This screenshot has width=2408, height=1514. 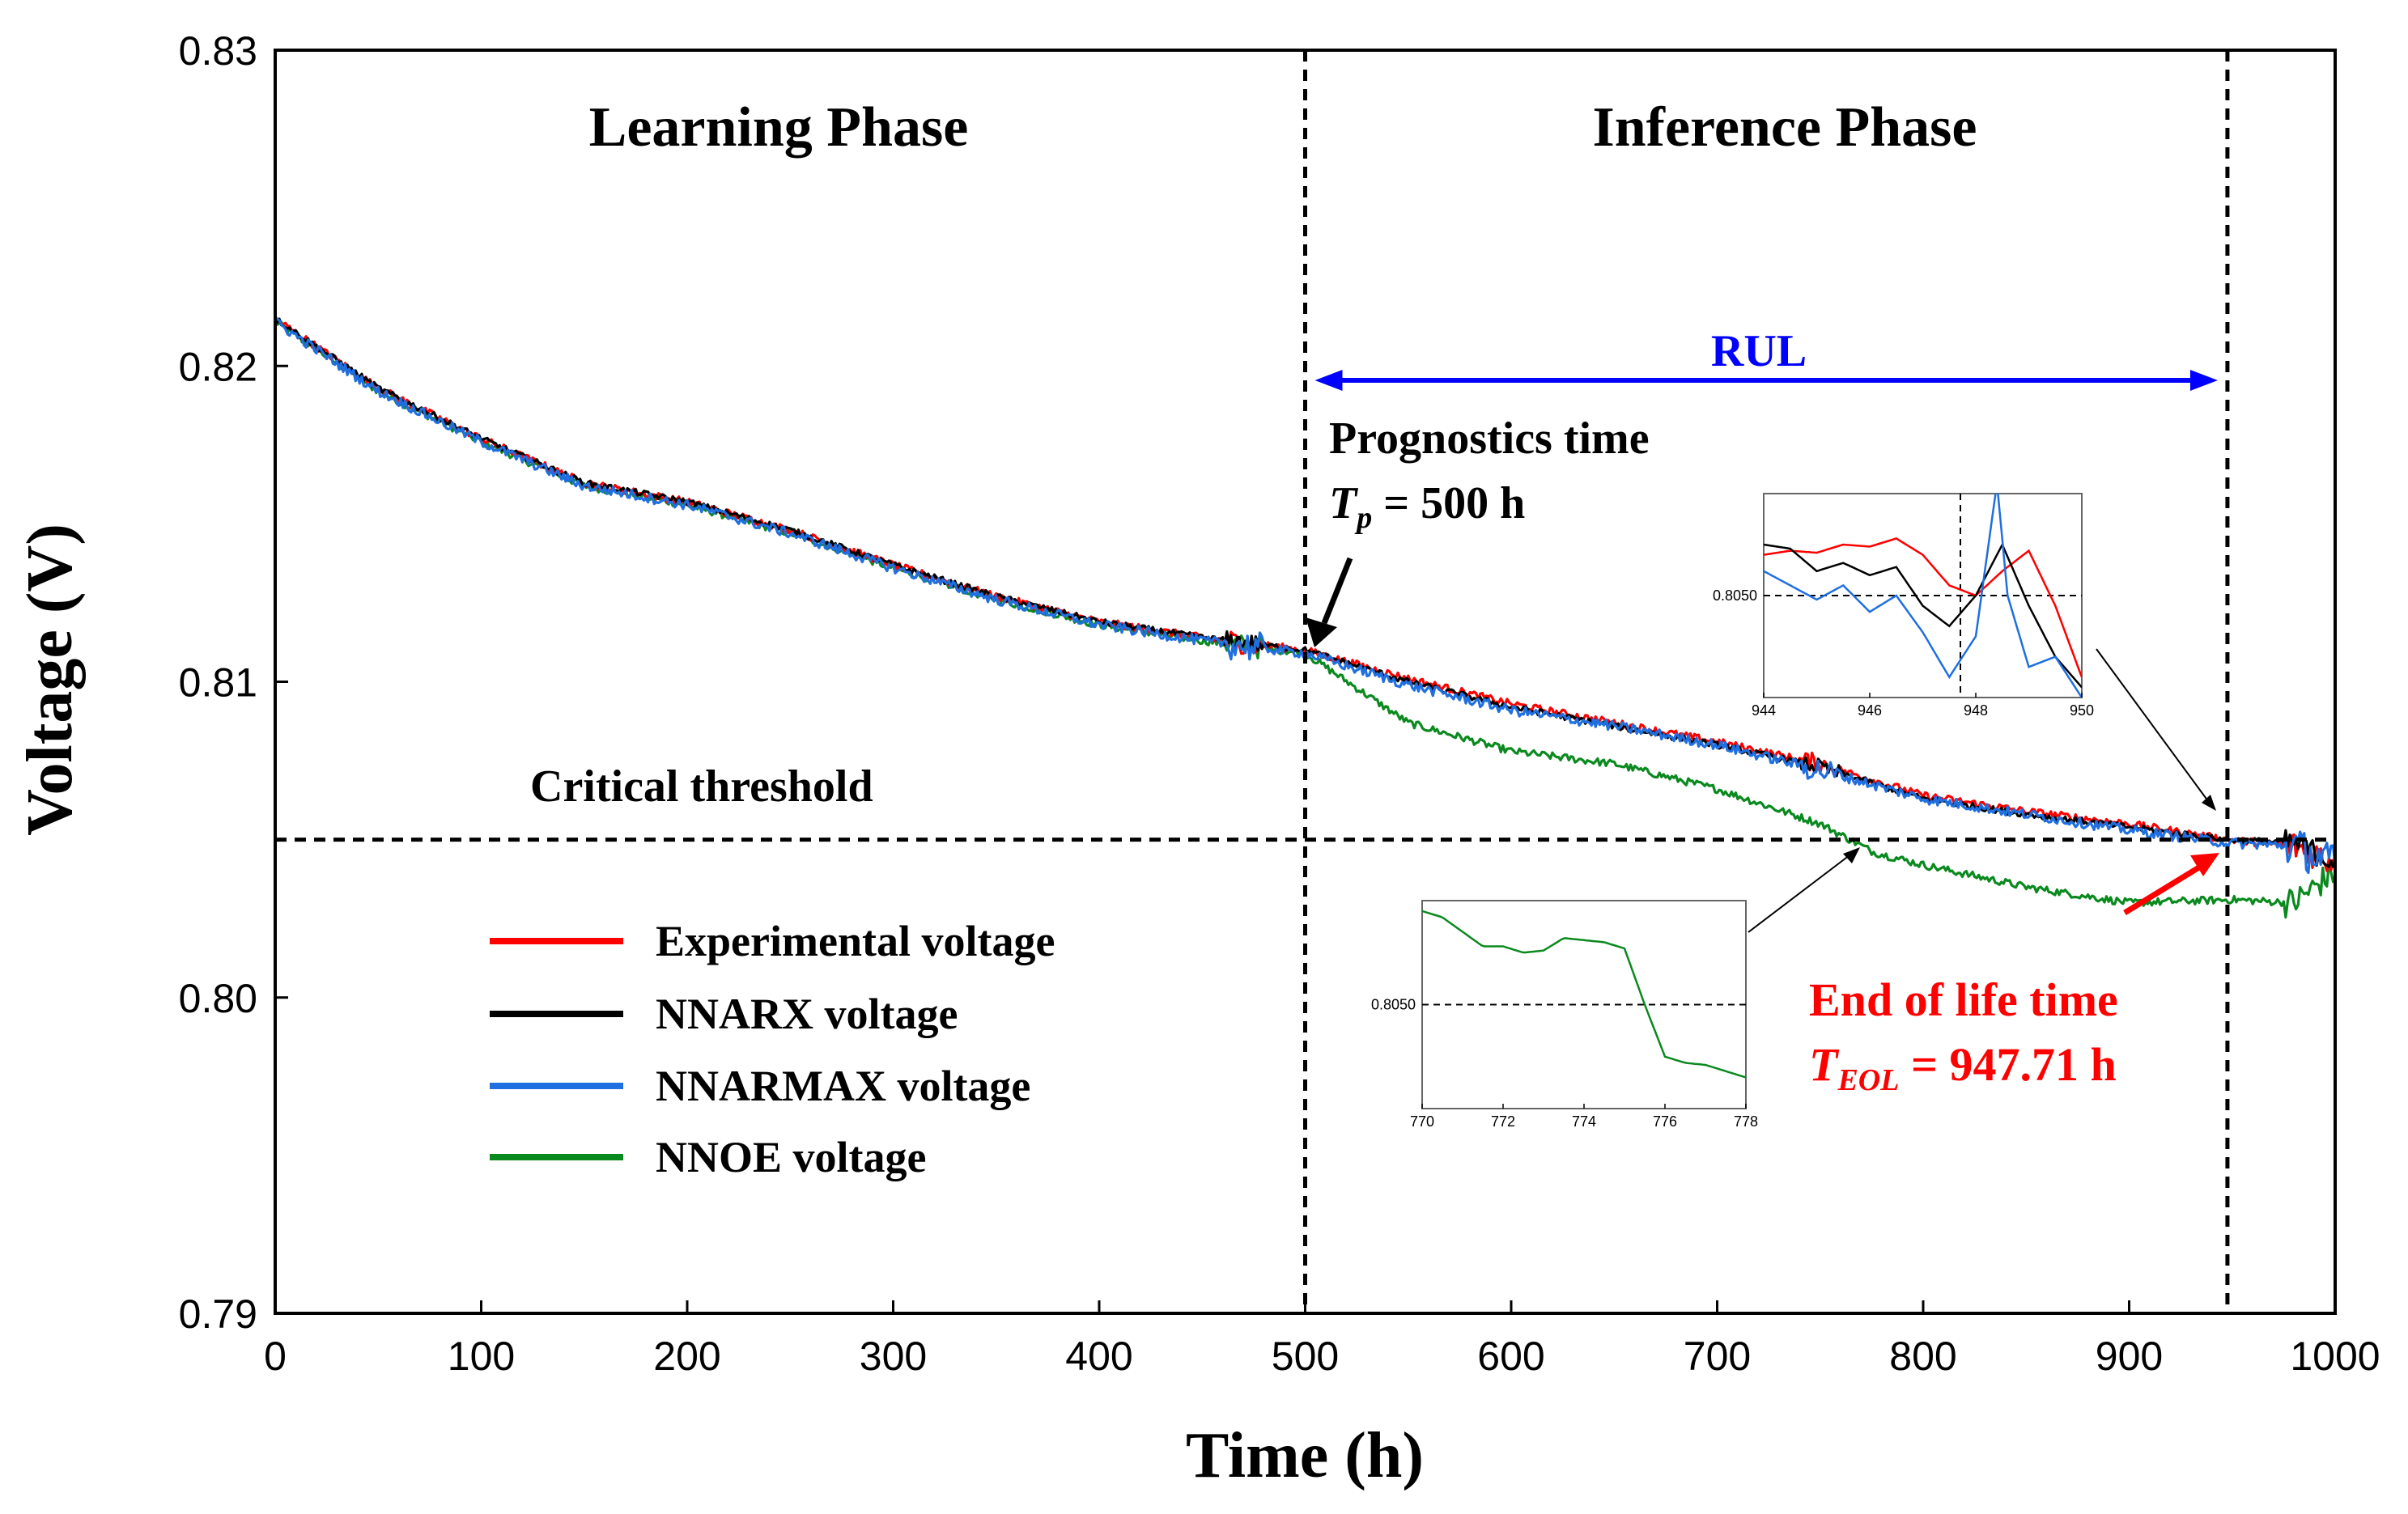 What do you see at coordinates (218, 999) in the screenshot?
I see `y-tick-label: 0.80` at bounding box center [218, 999].